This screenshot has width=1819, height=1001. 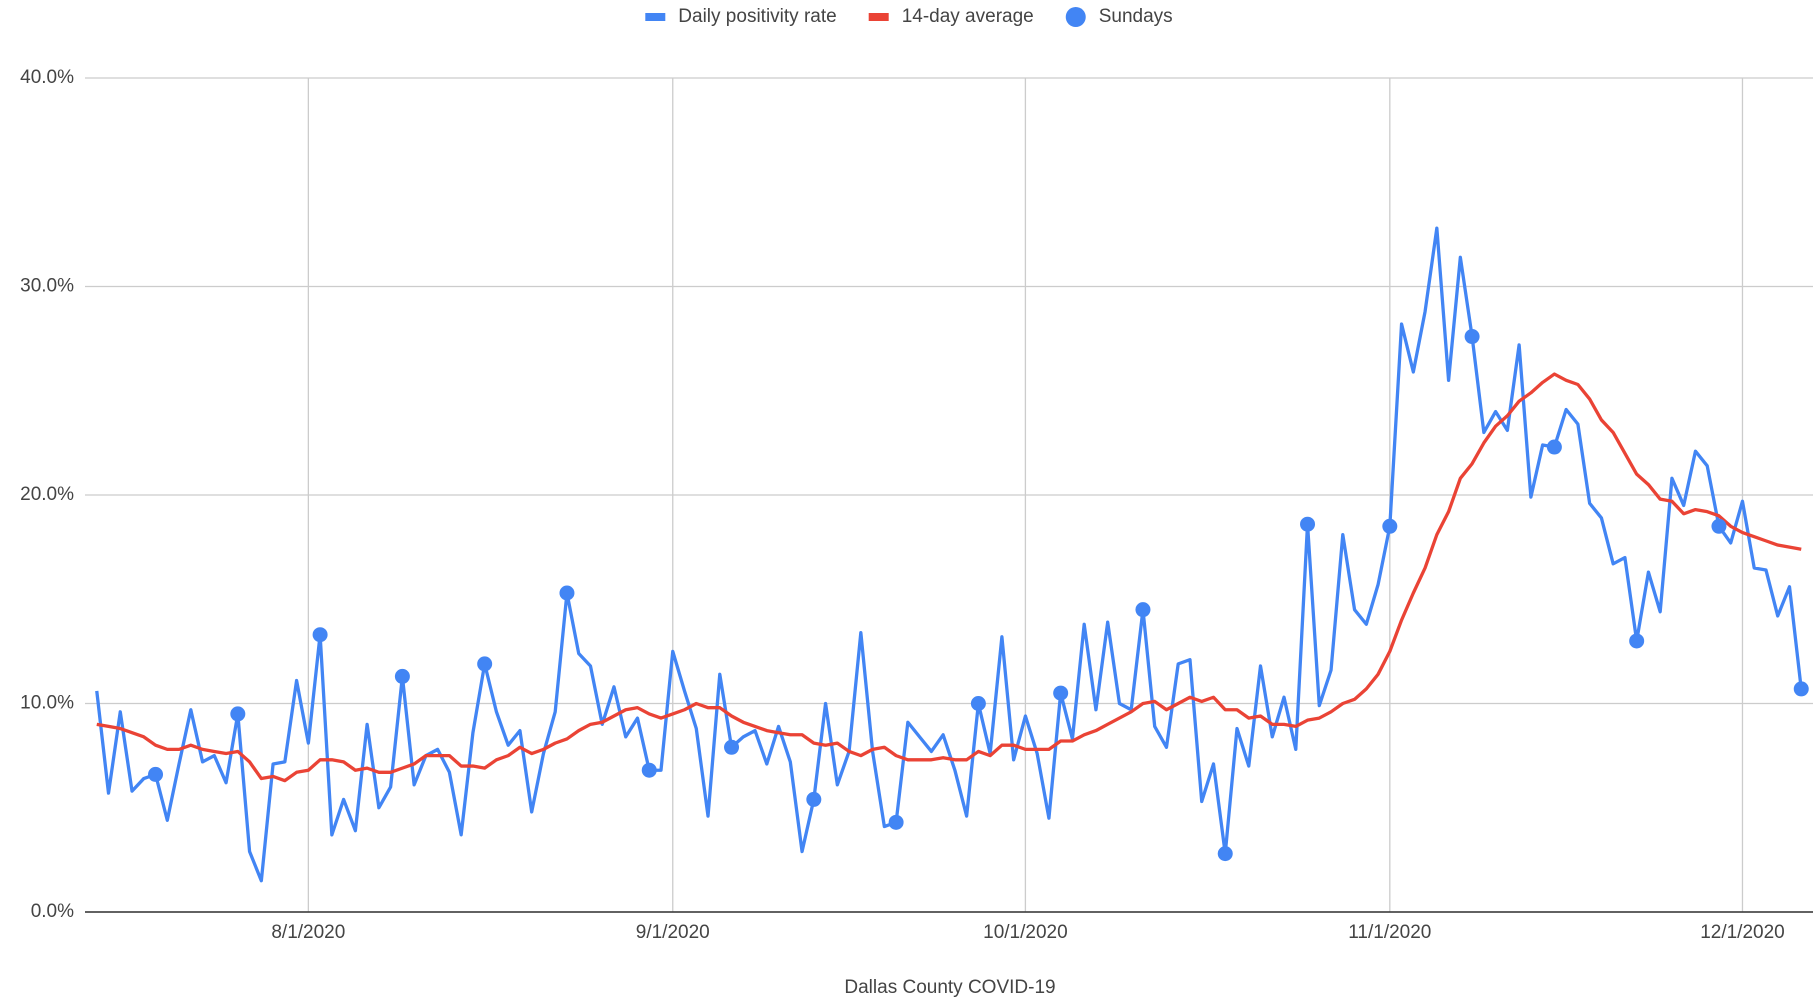 I want to click on y-tick-label: 0.0%, so click(x=52, y=911).